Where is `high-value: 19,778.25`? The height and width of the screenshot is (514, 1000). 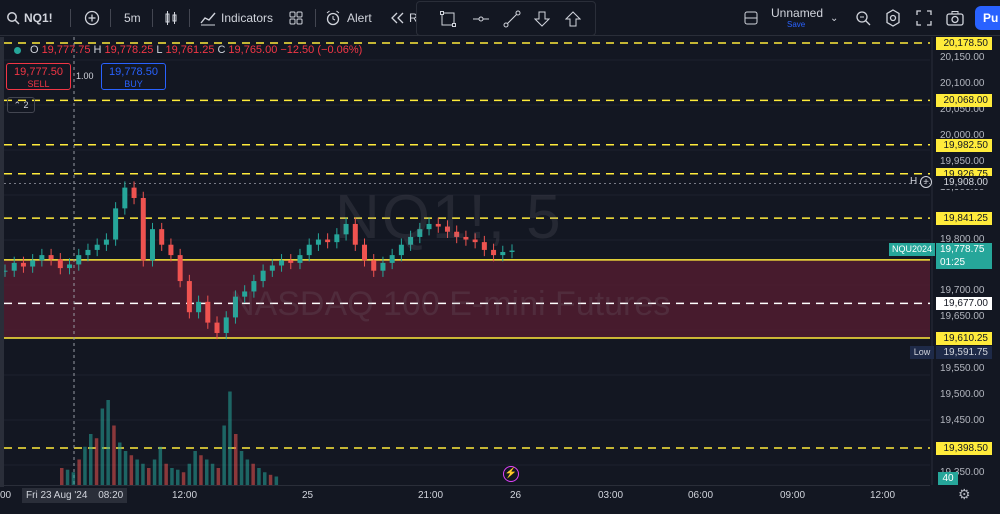 high-value: 19,778.25 is located at coordinates (129, 50).